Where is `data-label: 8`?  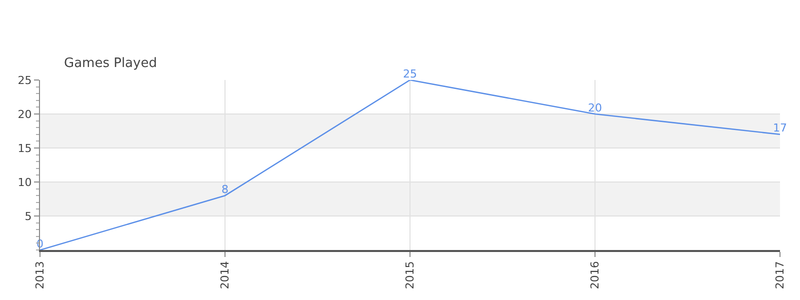
data-label: 8 is located at coordinates (225, 189).